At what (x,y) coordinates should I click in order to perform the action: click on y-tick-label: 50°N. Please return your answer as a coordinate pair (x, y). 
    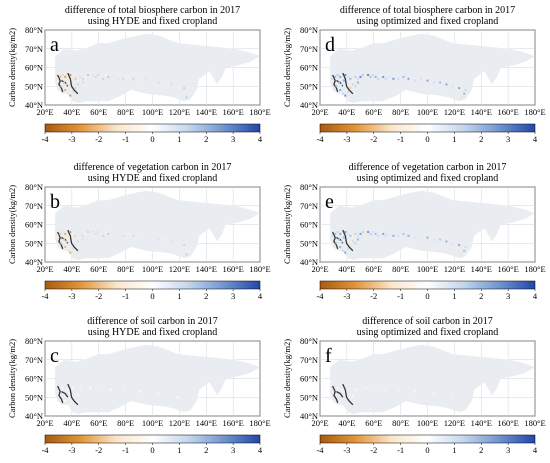
    Looking at the image, I should click on (309, 243).